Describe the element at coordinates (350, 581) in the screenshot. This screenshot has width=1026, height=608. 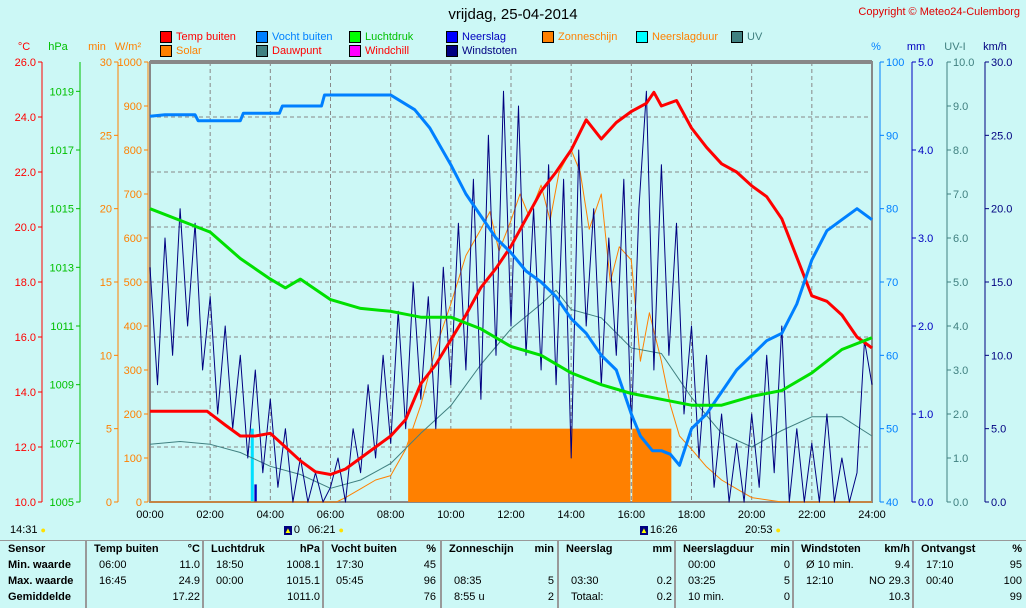
I see `table-cell: 05:45` at that location.